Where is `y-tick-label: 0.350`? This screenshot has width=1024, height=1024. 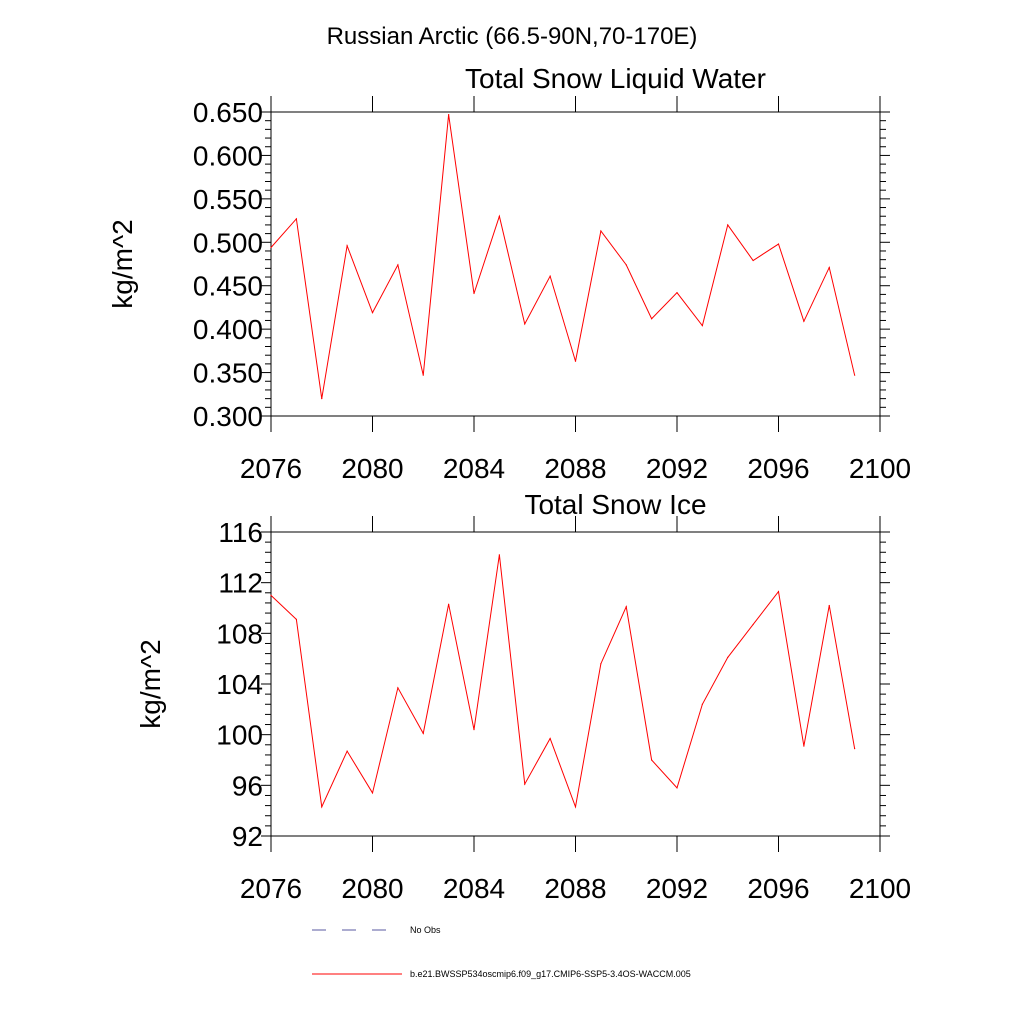 y-tick-label: 0.350 is located at coordinates (228, 373).